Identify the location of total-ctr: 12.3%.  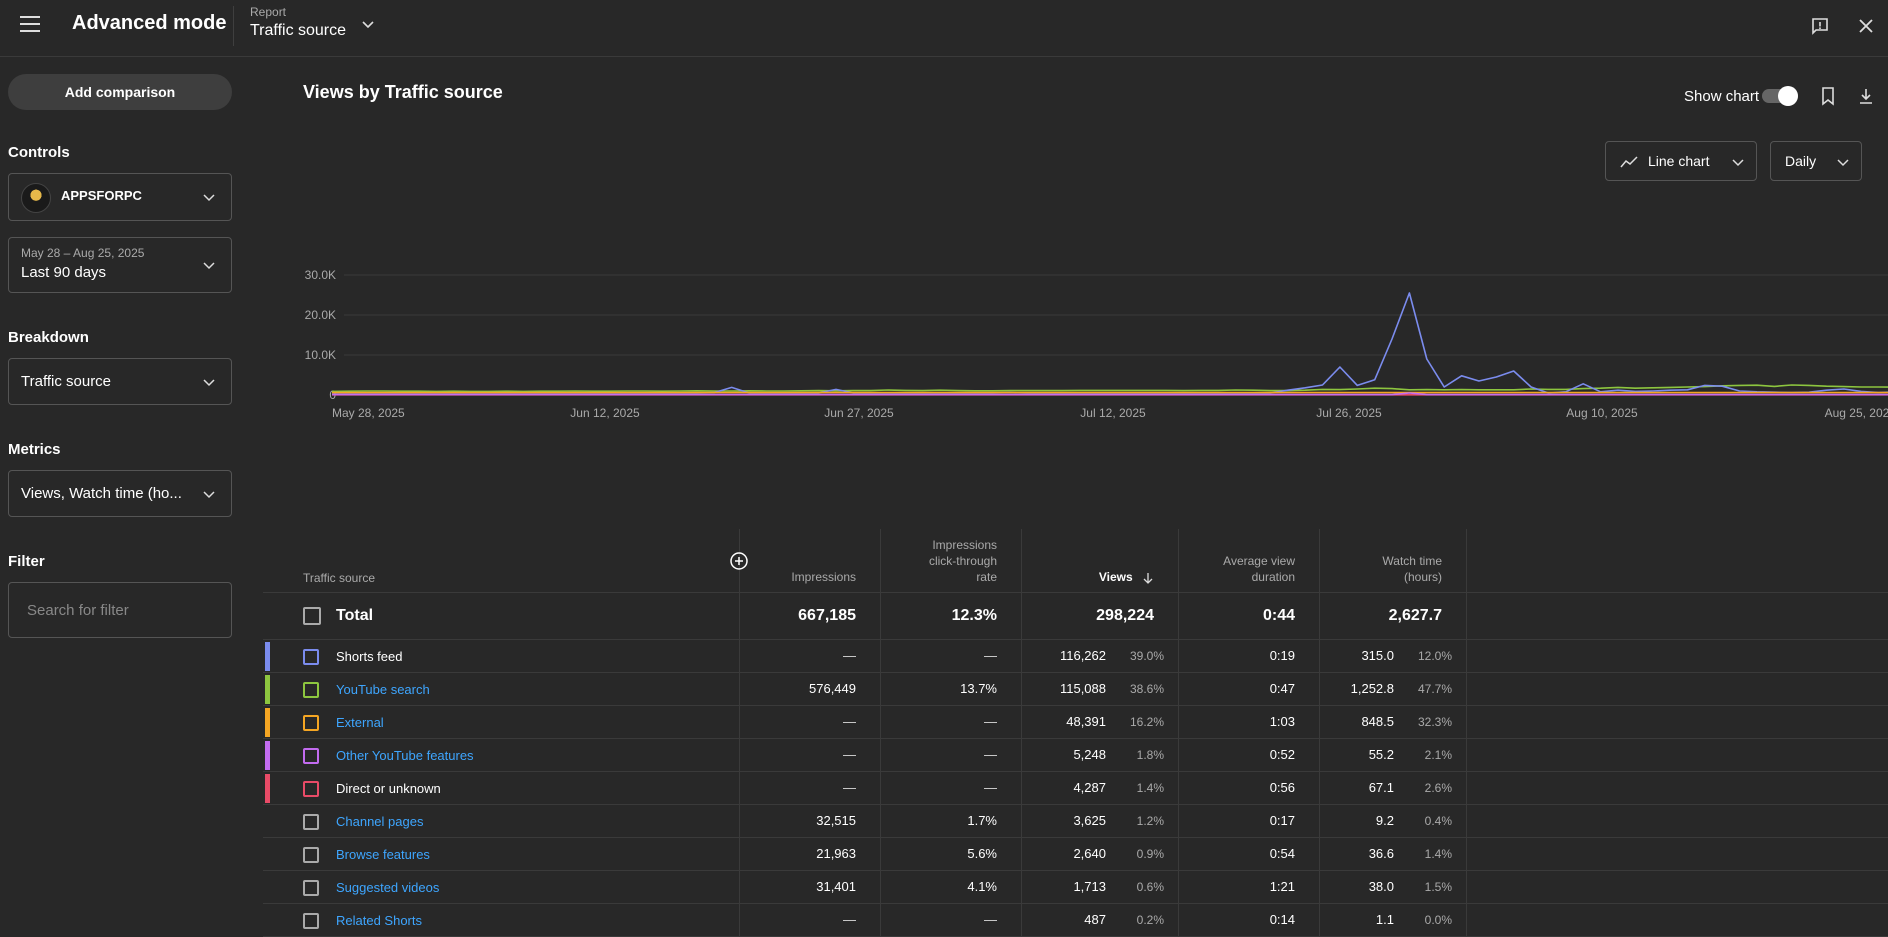
(974, 615).